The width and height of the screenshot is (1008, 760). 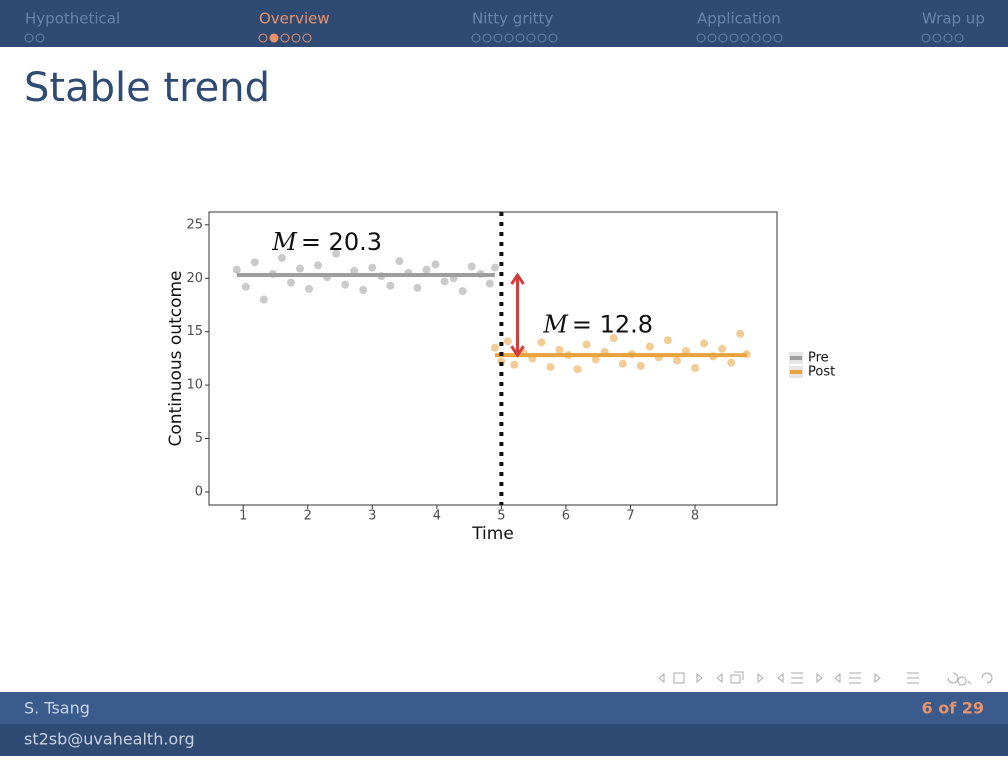 I want to click on y-tick-label: 10, so click(x=194, y=385).